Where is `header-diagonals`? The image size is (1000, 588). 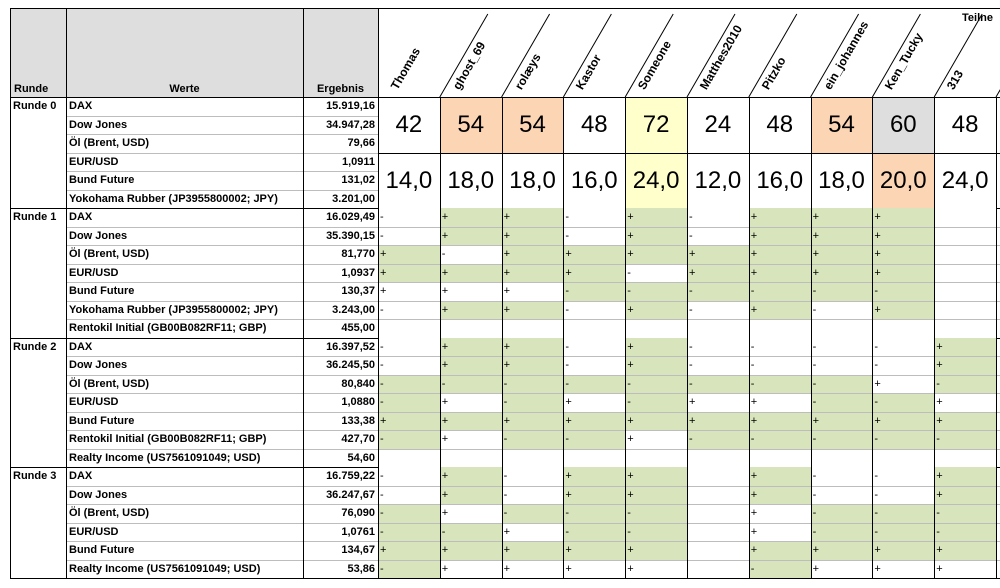
header-diagonals is located at coordinates (719, 55).